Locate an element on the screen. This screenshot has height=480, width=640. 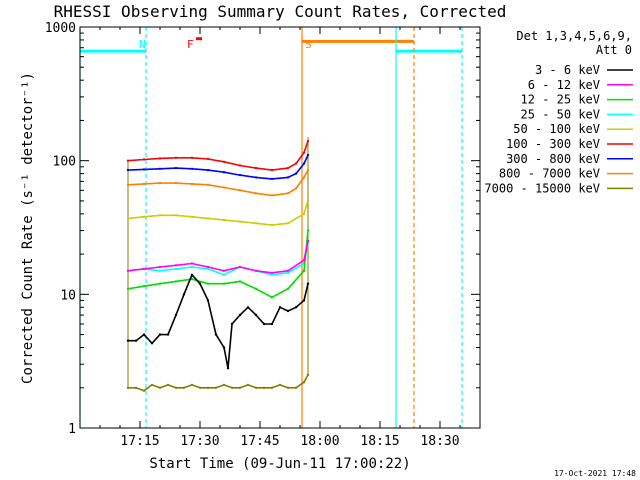
y-tick-label: 10 is located at coordinates (68, 295).